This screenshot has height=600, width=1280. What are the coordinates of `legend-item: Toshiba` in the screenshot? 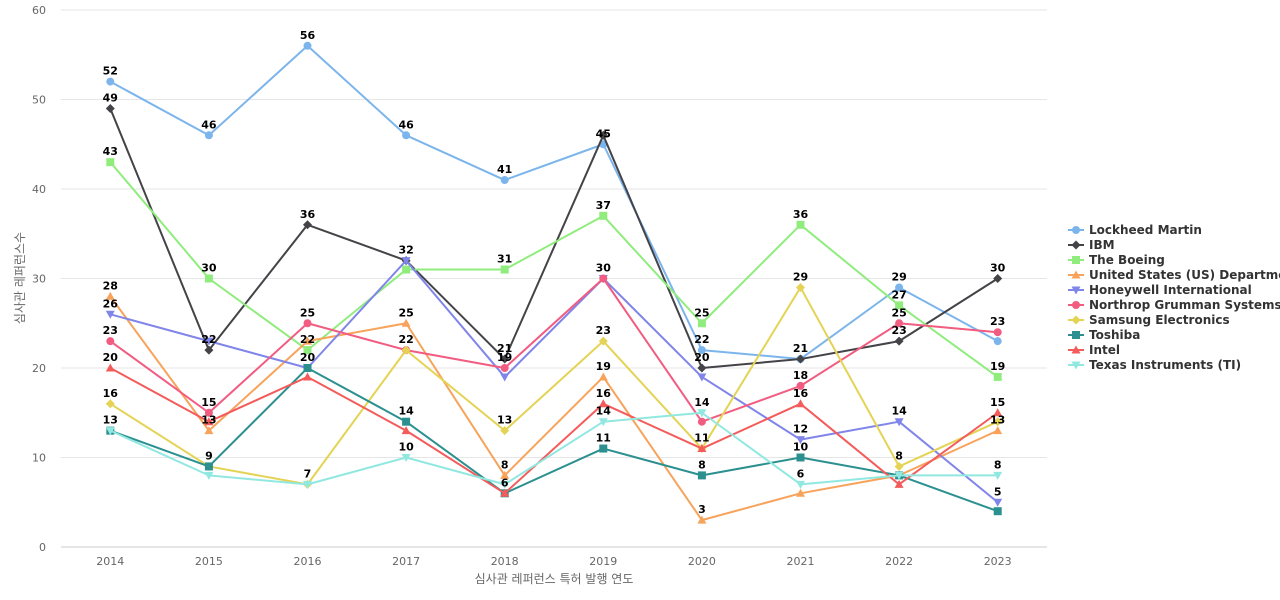 It's located at (1104, 335).